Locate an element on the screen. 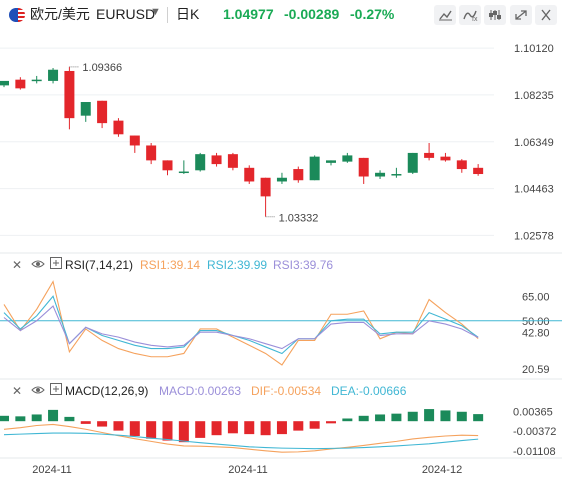 This screenshot has height=482, width=562. dropdown-caret-icon: ▼ is located at coordinates (155, 12).